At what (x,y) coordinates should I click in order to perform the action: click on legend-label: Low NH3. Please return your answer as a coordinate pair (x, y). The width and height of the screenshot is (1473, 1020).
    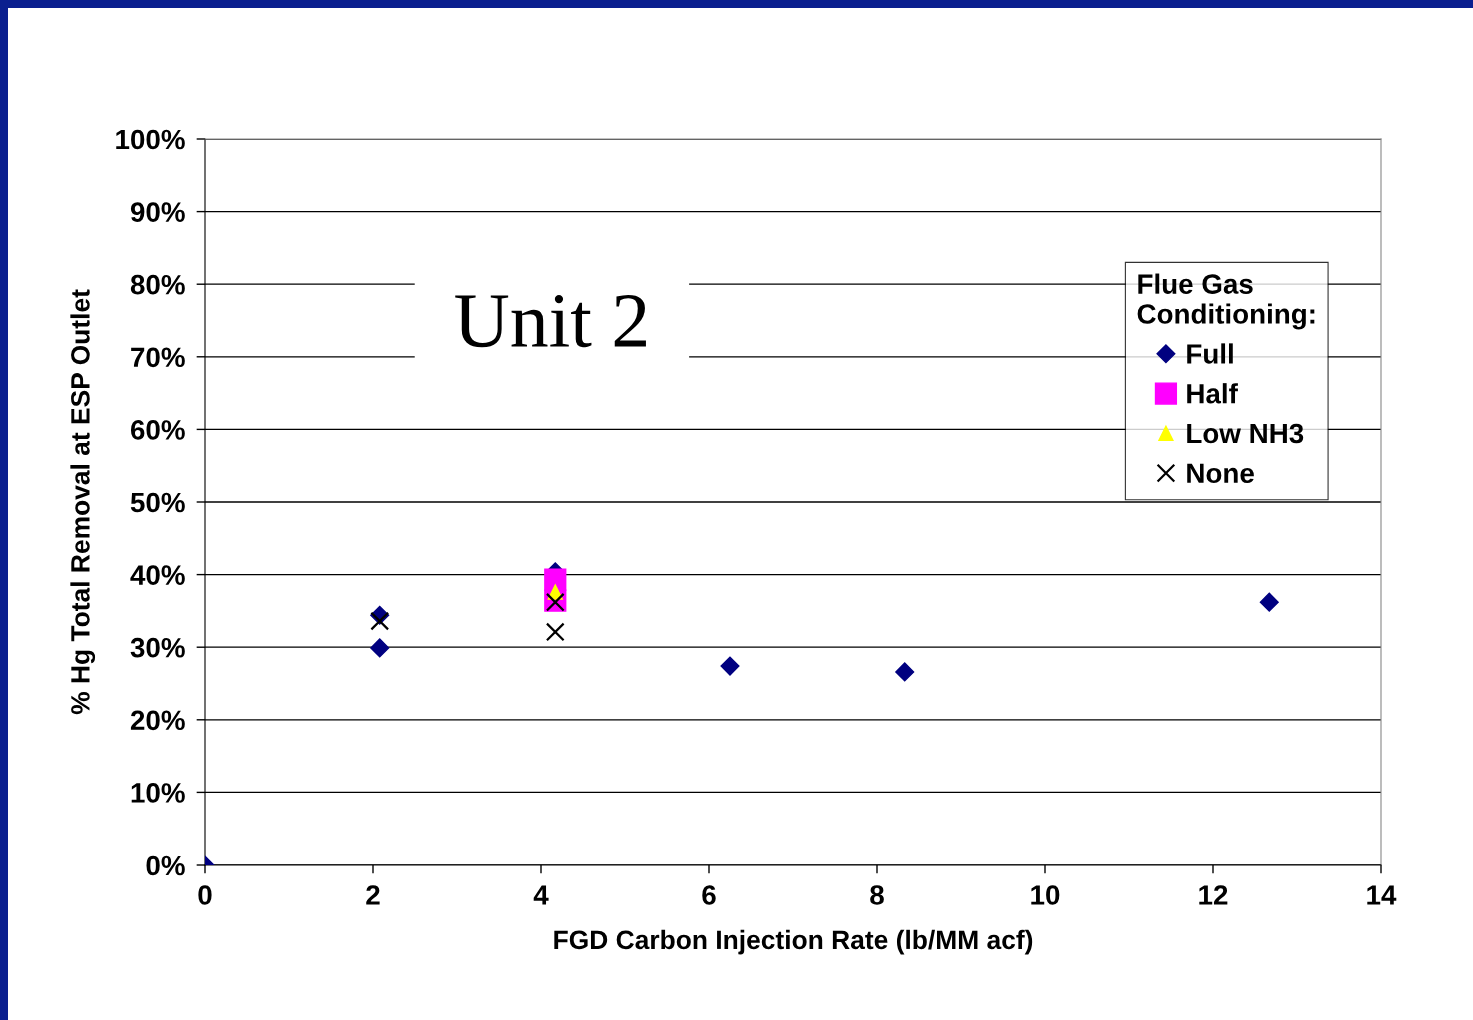
    Looking at the image, I should click on (1245, 433).